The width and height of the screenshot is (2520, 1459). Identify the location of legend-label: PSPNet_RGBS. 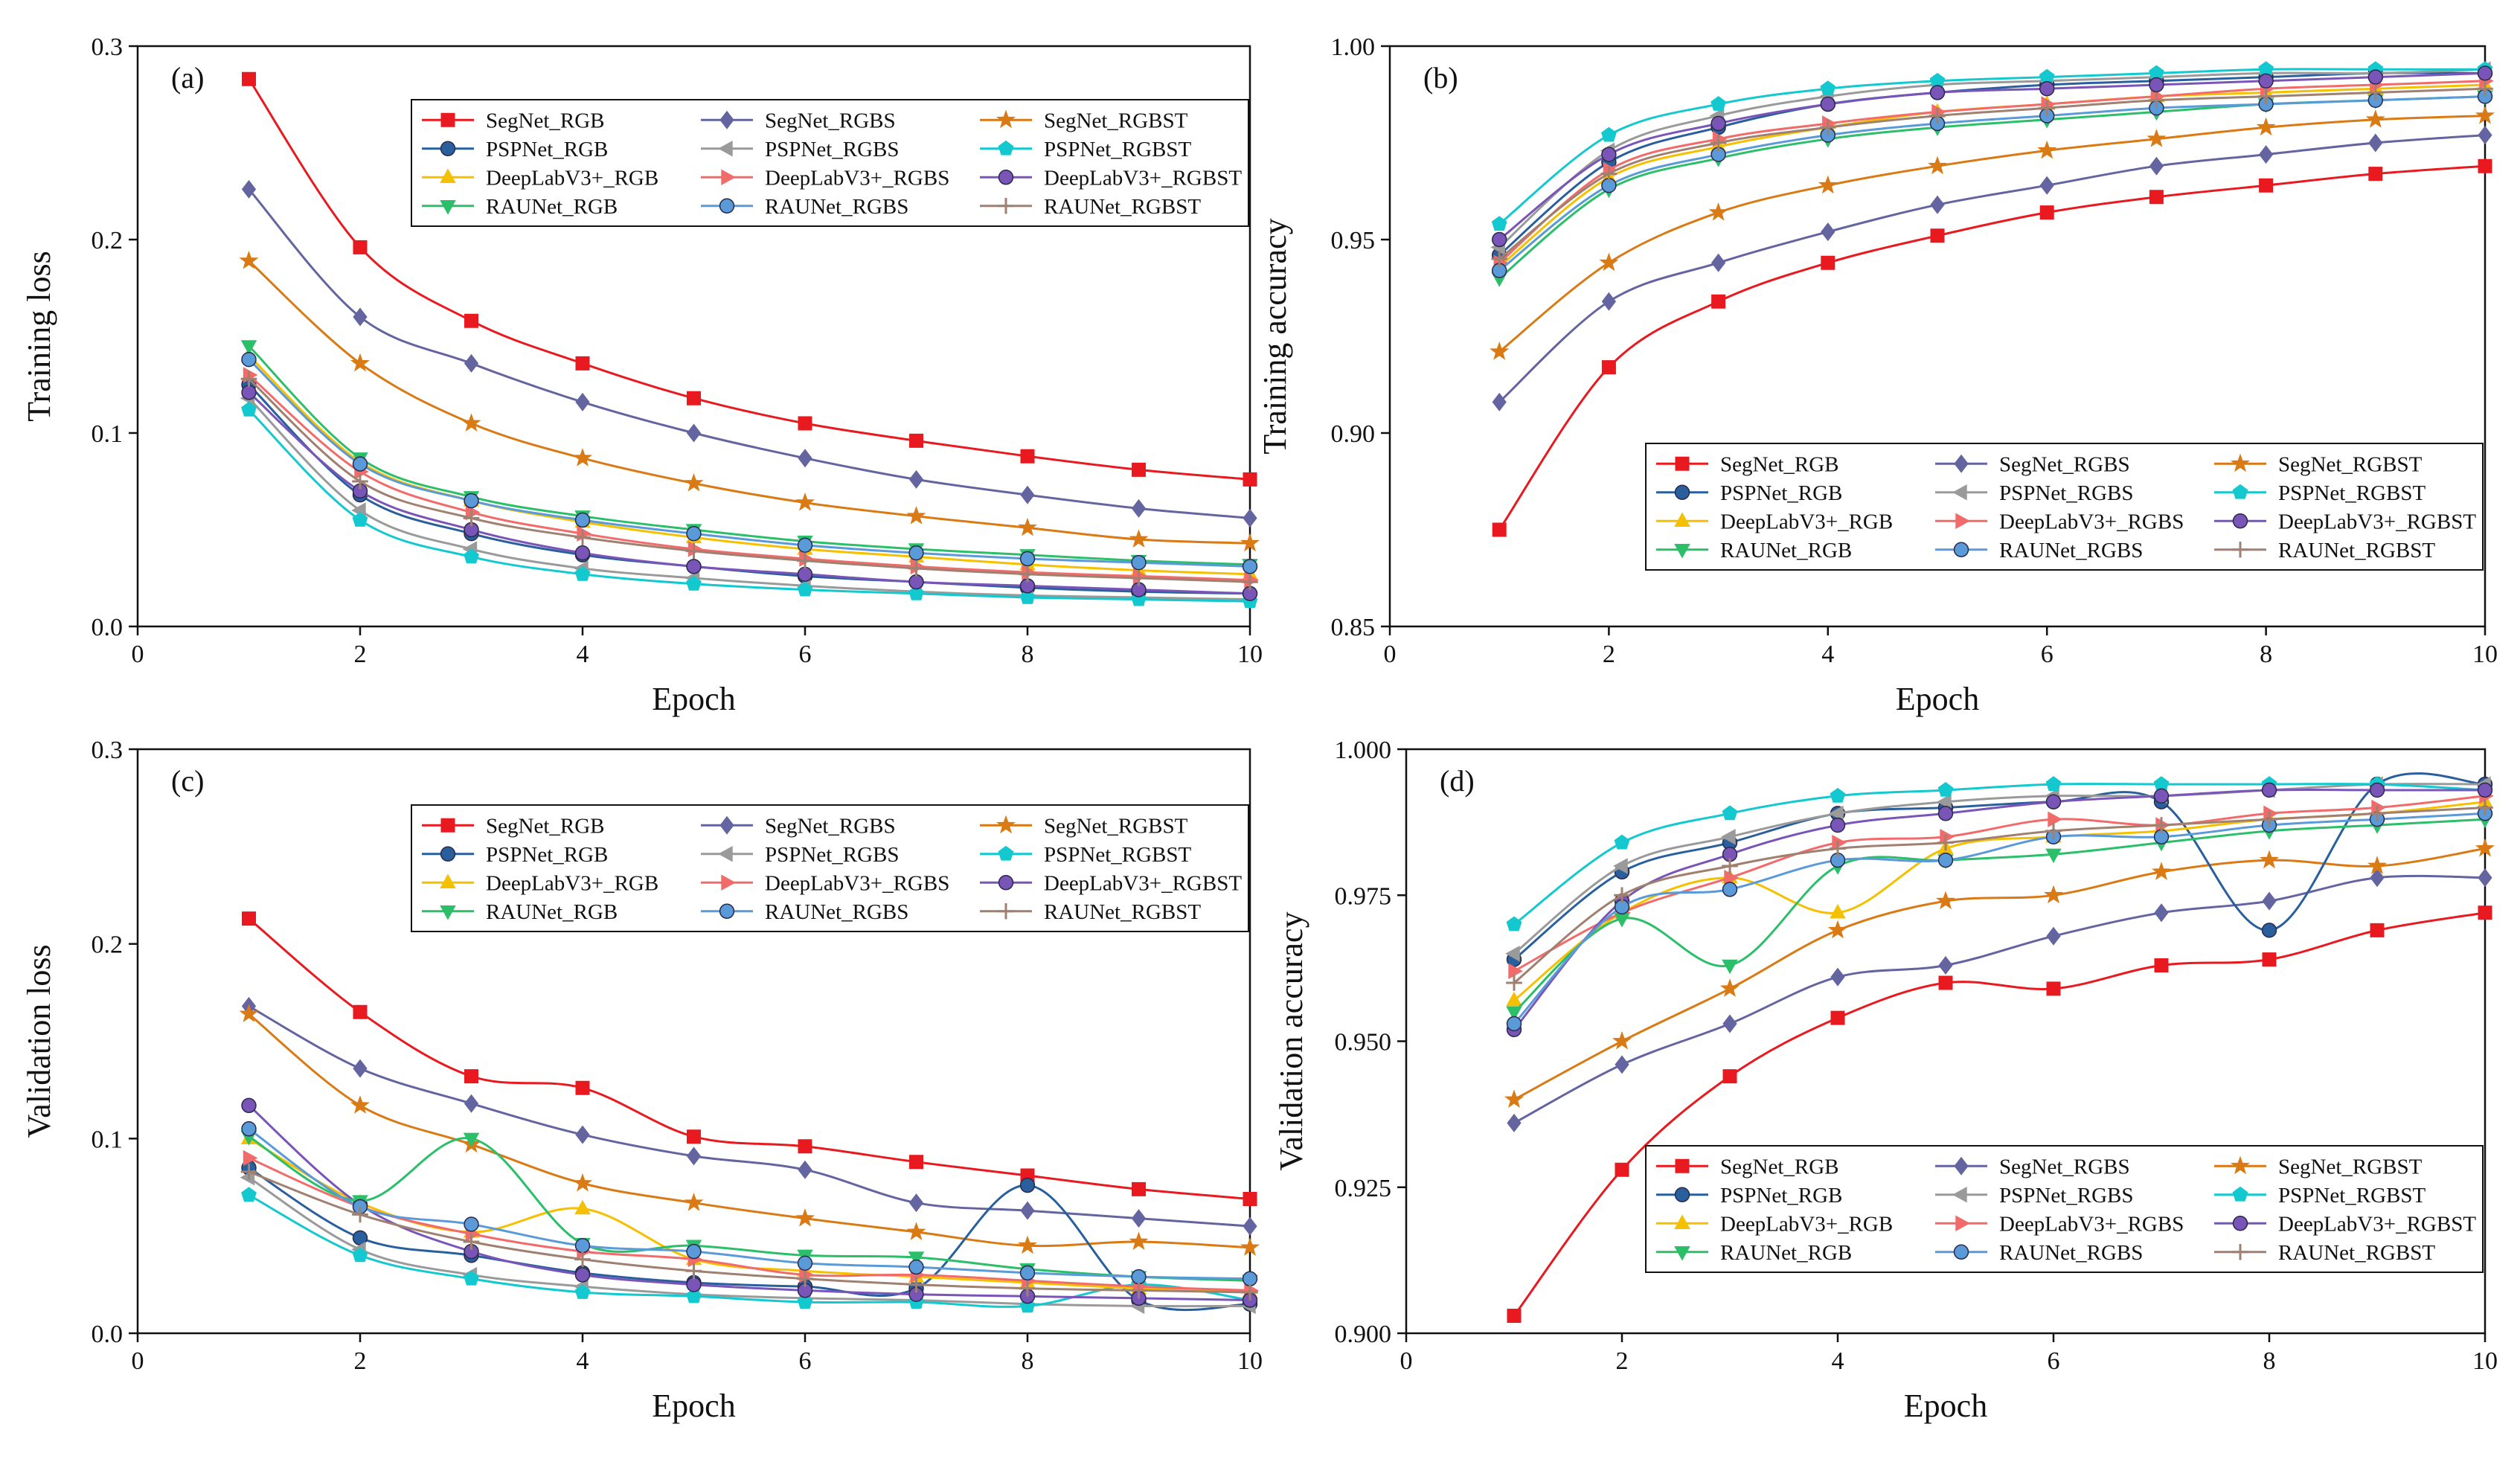
(2067, 1196).